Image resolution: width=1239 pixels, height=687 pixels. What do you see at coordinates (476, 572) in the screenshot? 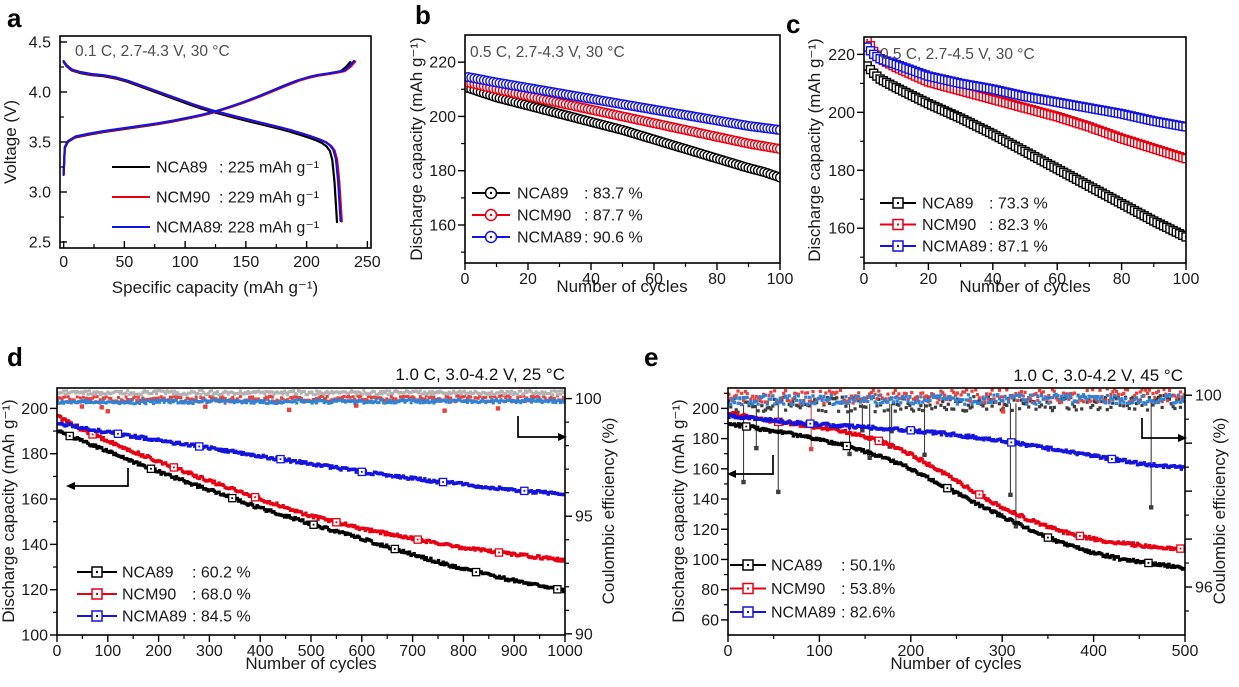
I see `open-marker-dot` at bounding box center [476, 572].